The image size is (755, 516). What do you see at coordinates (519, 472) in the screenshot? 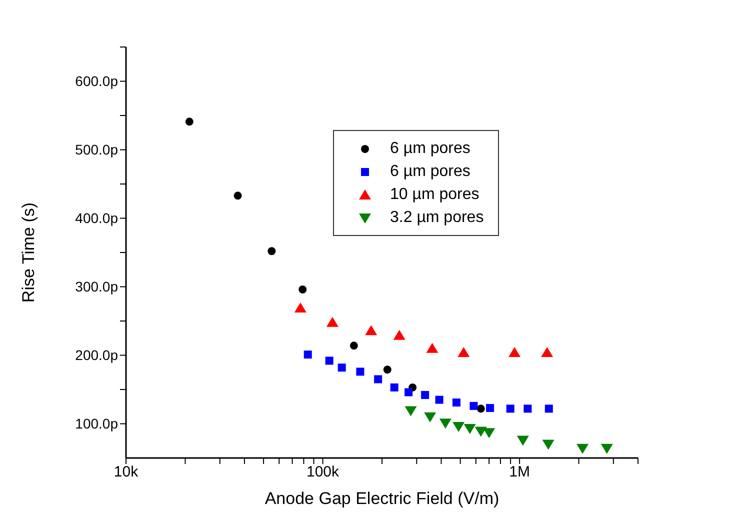
I see `x-tick-label: 1M` at bounding box center [519, 472].